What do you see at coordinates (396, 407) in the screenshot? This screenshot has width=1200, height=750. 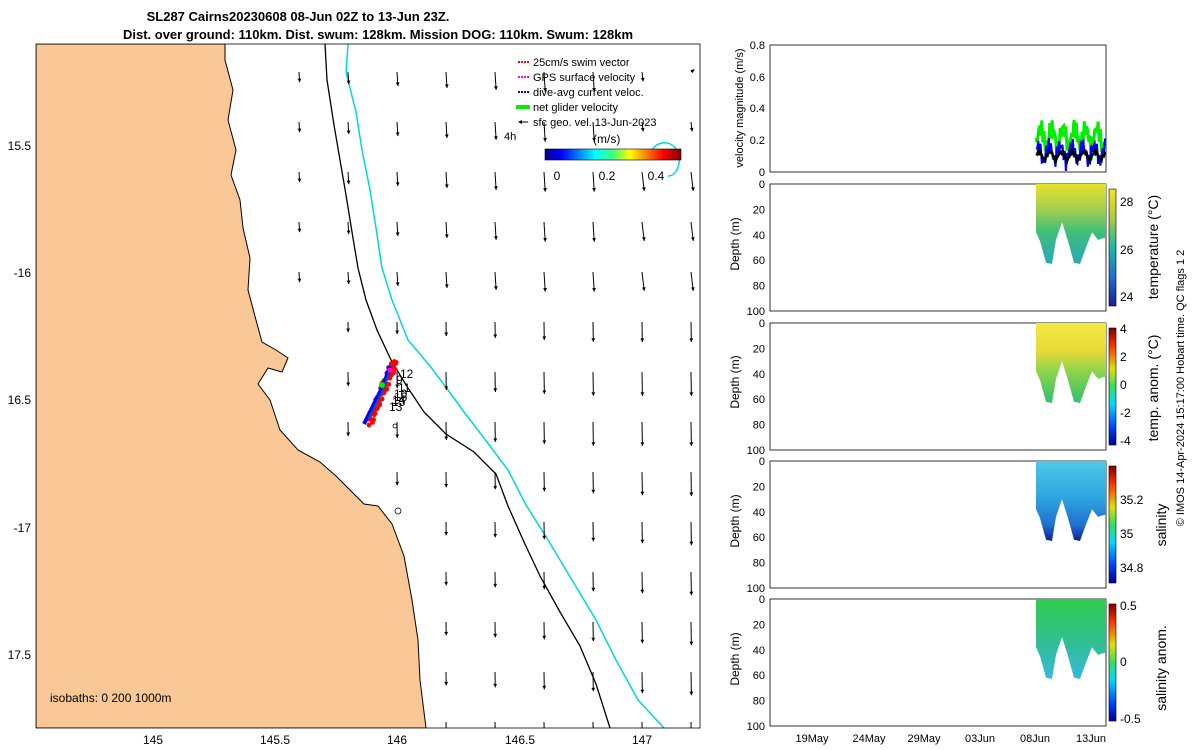 I see `track-label: 13` at bounding box center [396, 407].